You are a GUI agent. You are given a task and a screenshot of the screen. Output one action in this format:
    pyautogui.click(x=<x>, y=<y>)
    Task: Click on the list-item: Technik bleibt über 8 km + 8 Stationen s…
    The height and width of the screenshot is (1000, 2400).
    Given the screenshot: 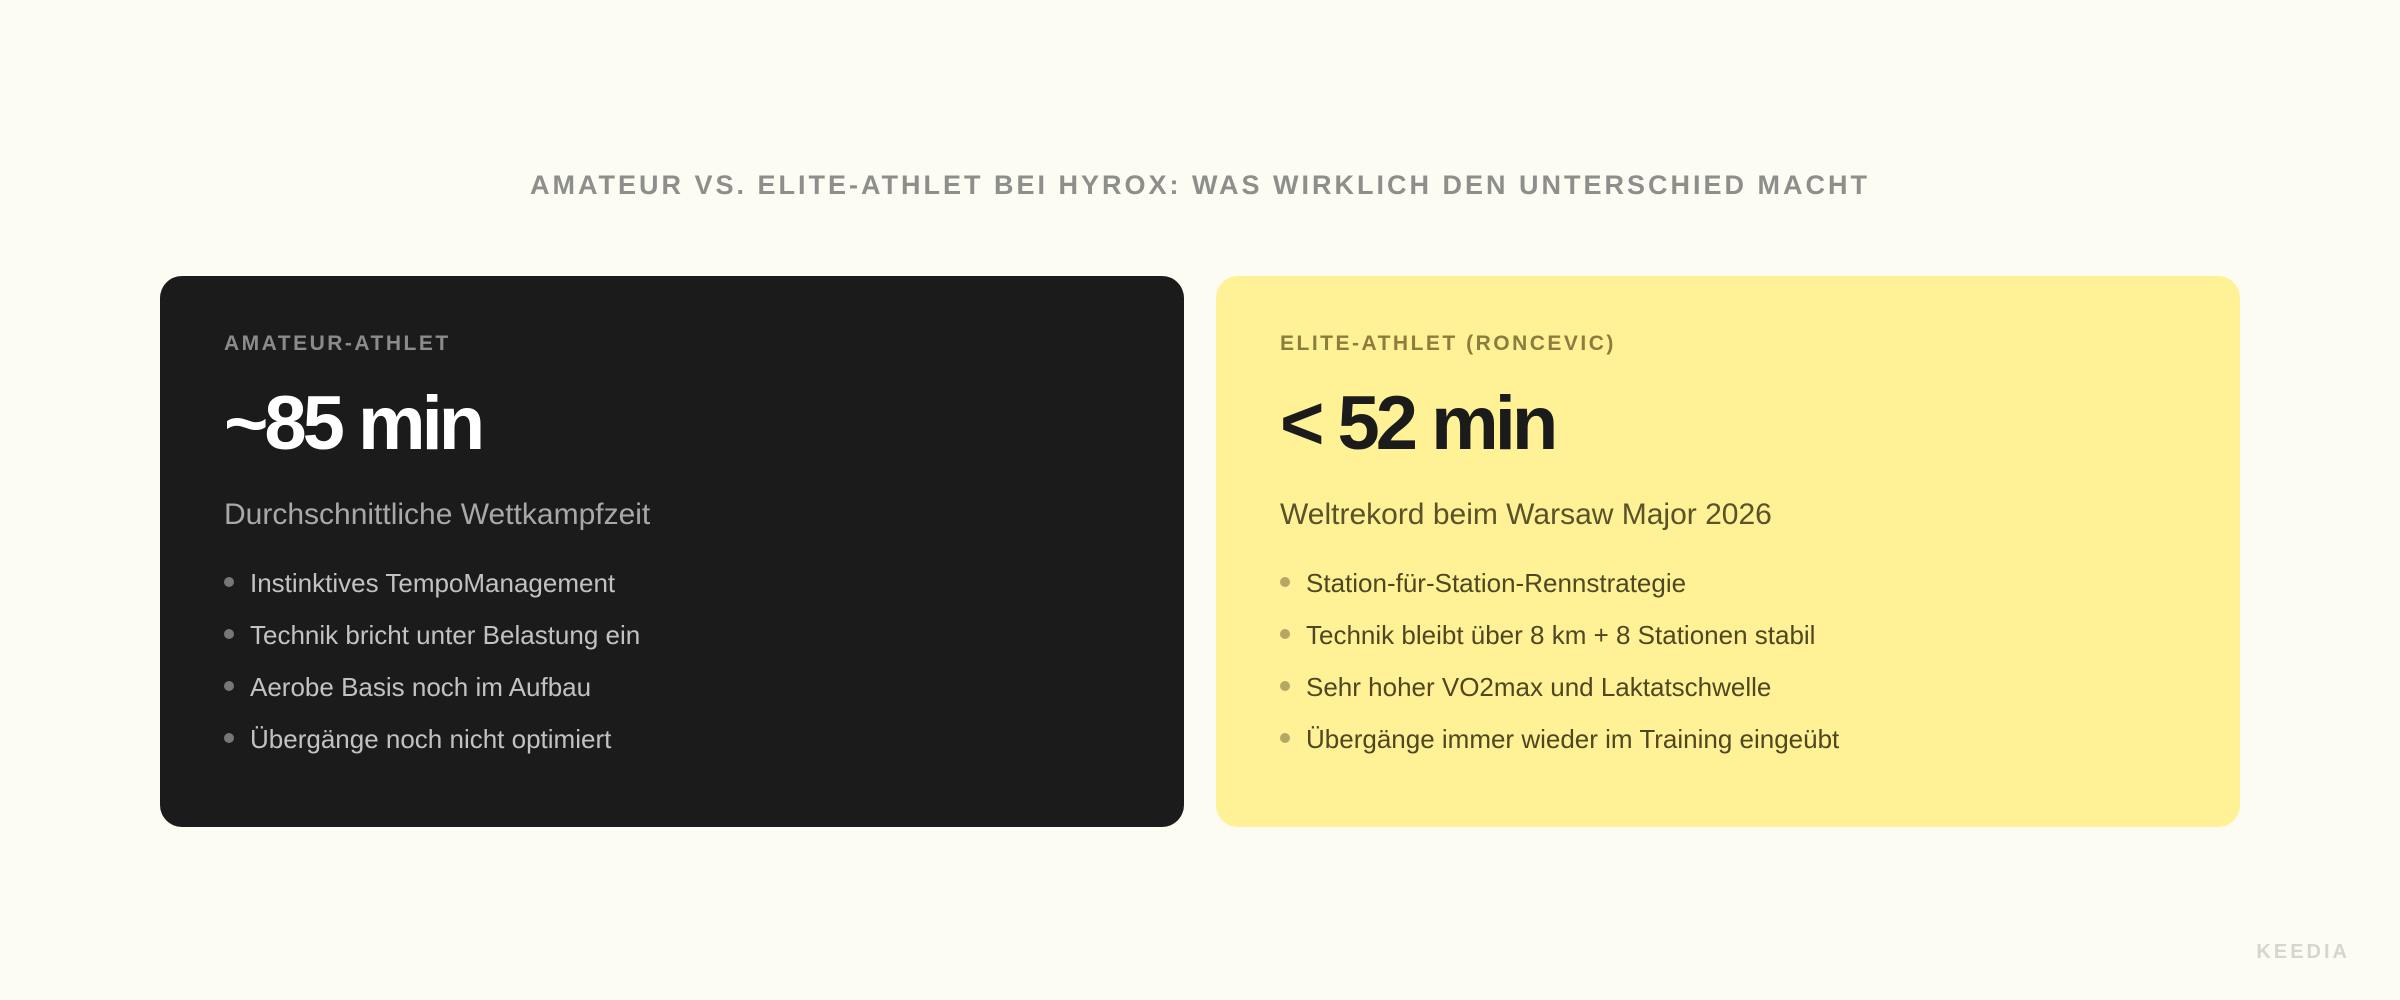 What is the action you would take?
    pyautogui.click(x=1728, y=644)
    